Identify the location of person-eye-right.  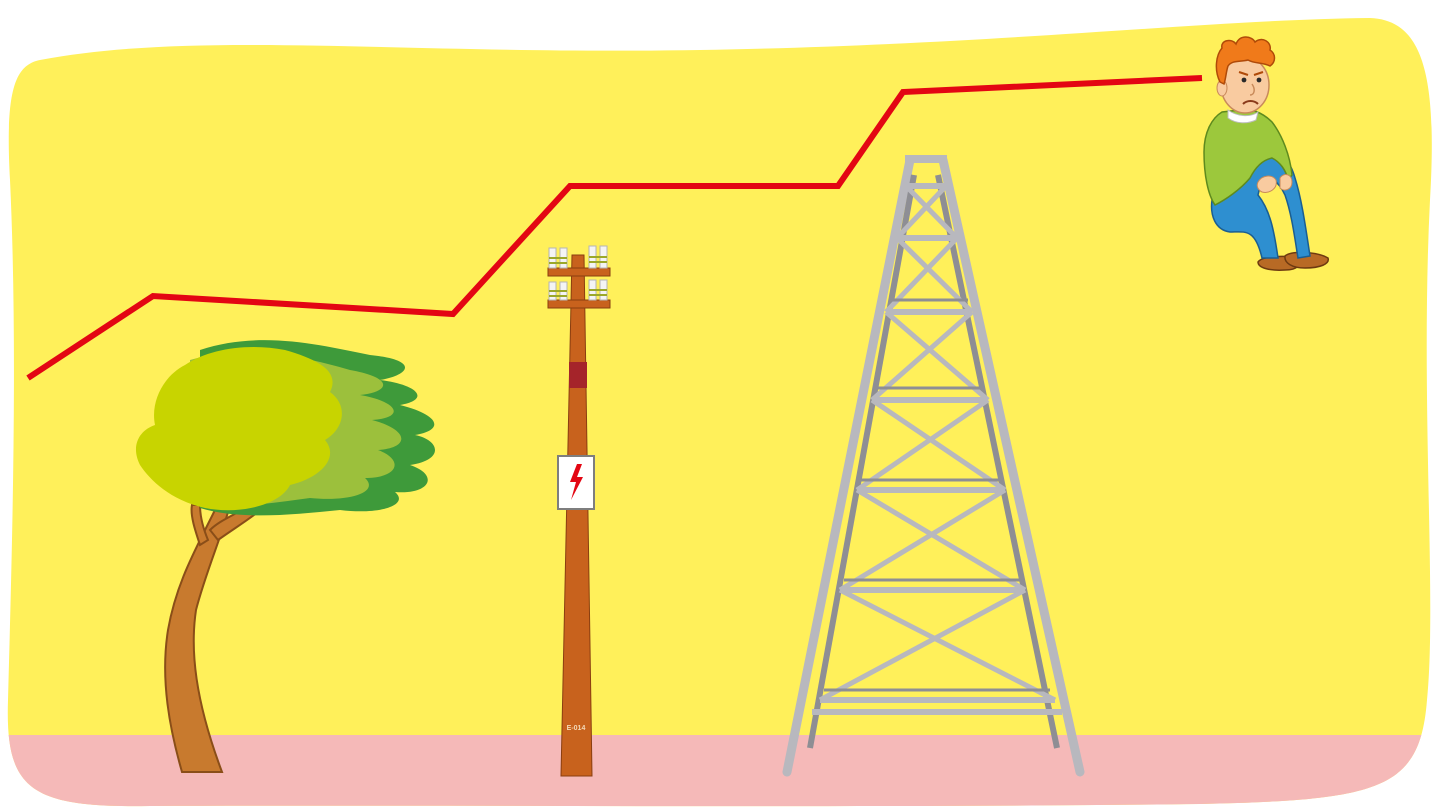
(1259, 80).